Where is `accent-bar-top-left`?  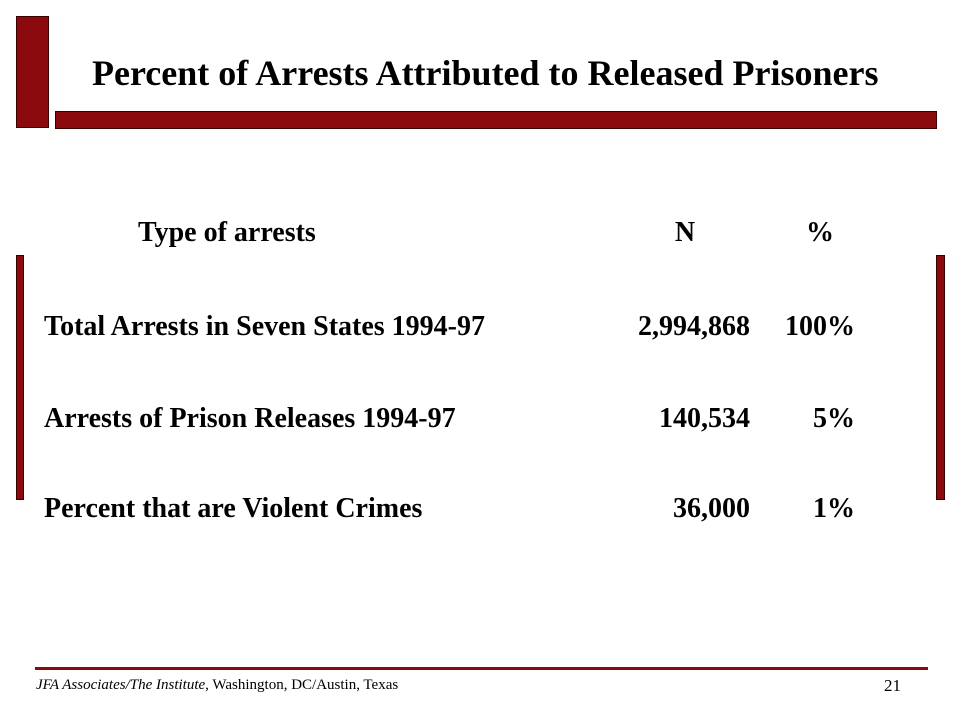 accent-bar-top-left is located at coordinates (32, 72).